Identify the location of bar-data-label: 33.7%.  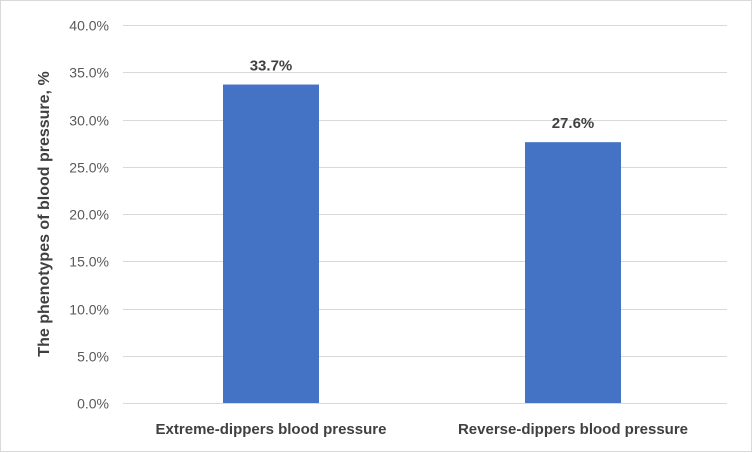
(271, 66).